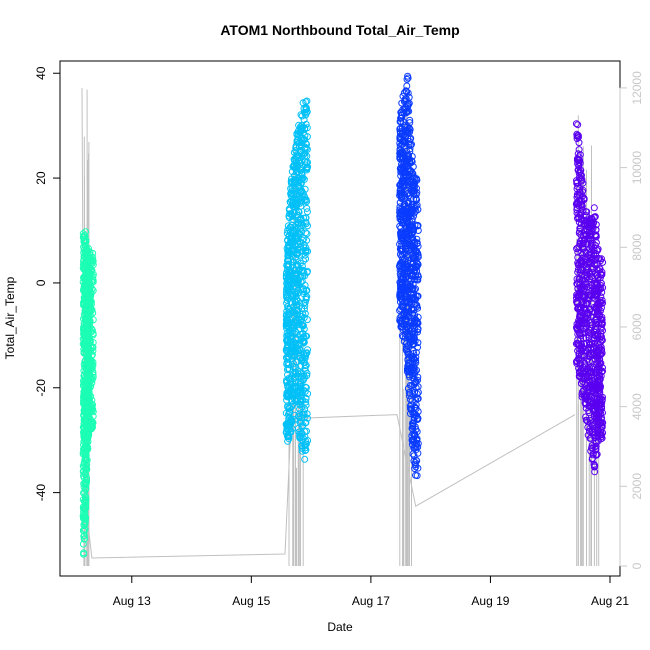 The image size is (650, 650). Describe the element at coordinates (637, 247) in the screenshot. I see `y-tick-label-right: 8000` at that location.